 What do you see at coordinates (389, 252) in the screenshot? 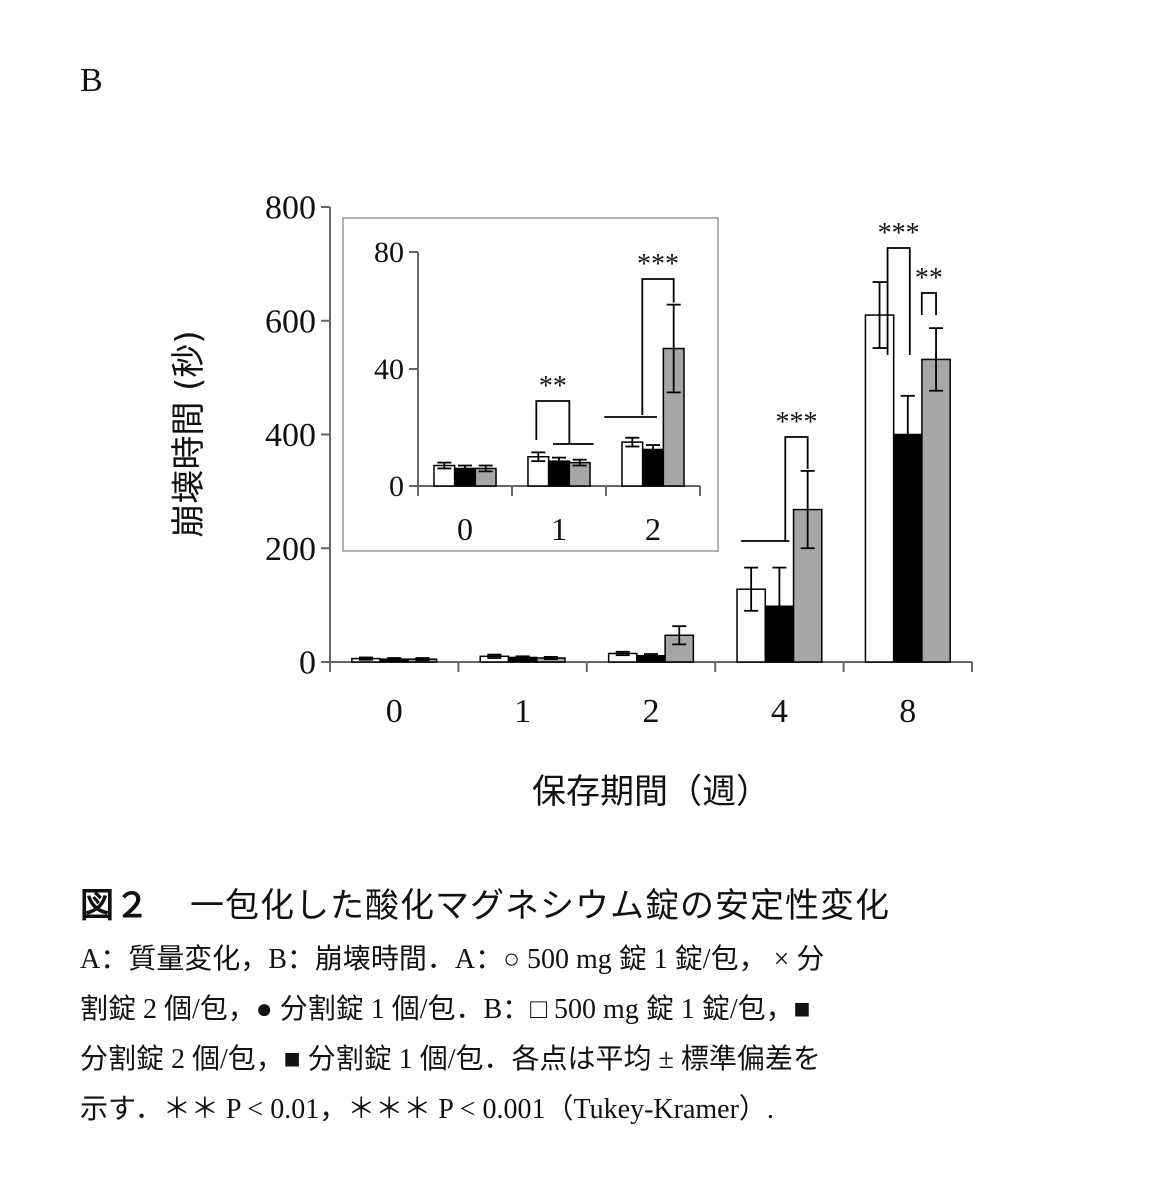
I see `inset-y-tick-label: 80` at bounding box center [389, 252].